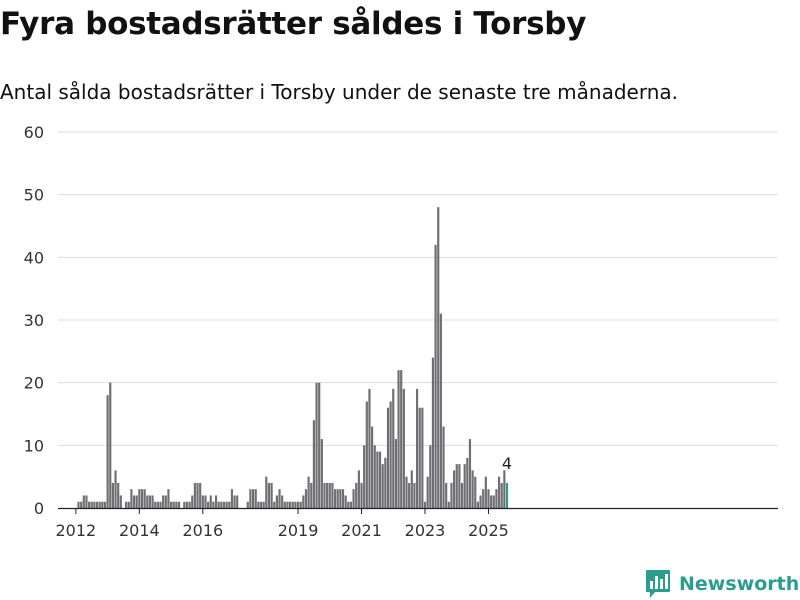 Image resolution: width=800 pixels, height=600 pixels. Describe the element at coordinates (76, 530) in the screenshot. I see `x-tick-label: 2012` at that location.